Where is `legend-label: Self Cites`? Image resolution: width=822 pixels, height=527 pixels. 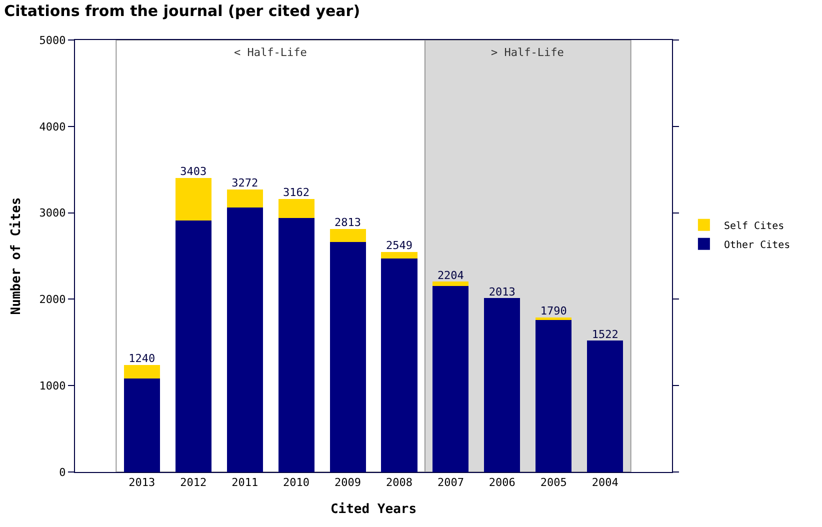
legend-label: Self Cites is located at coordinates (754, 226).